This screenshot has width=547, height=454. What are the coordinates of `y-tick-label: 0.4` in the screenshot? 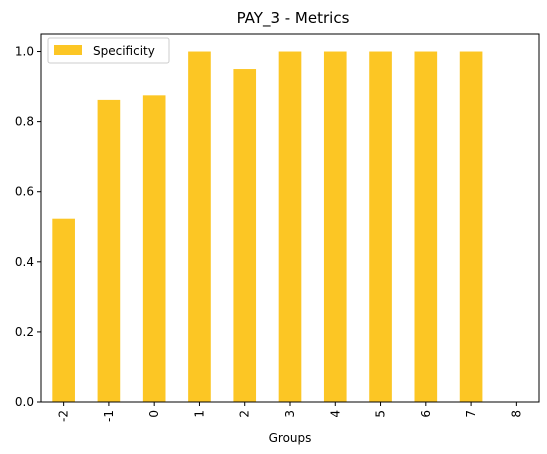 It's located at (24, 262).